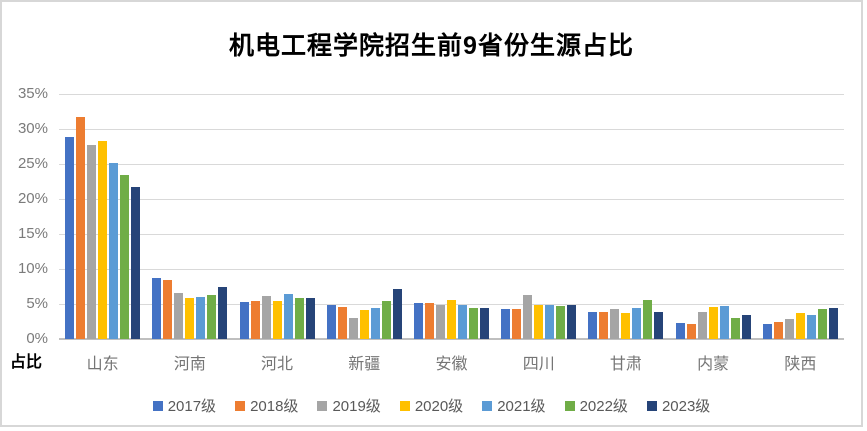 The width and height of the screenshot is (867, 431). I want to click on bar-2023级-新疆, so click(397, 313).